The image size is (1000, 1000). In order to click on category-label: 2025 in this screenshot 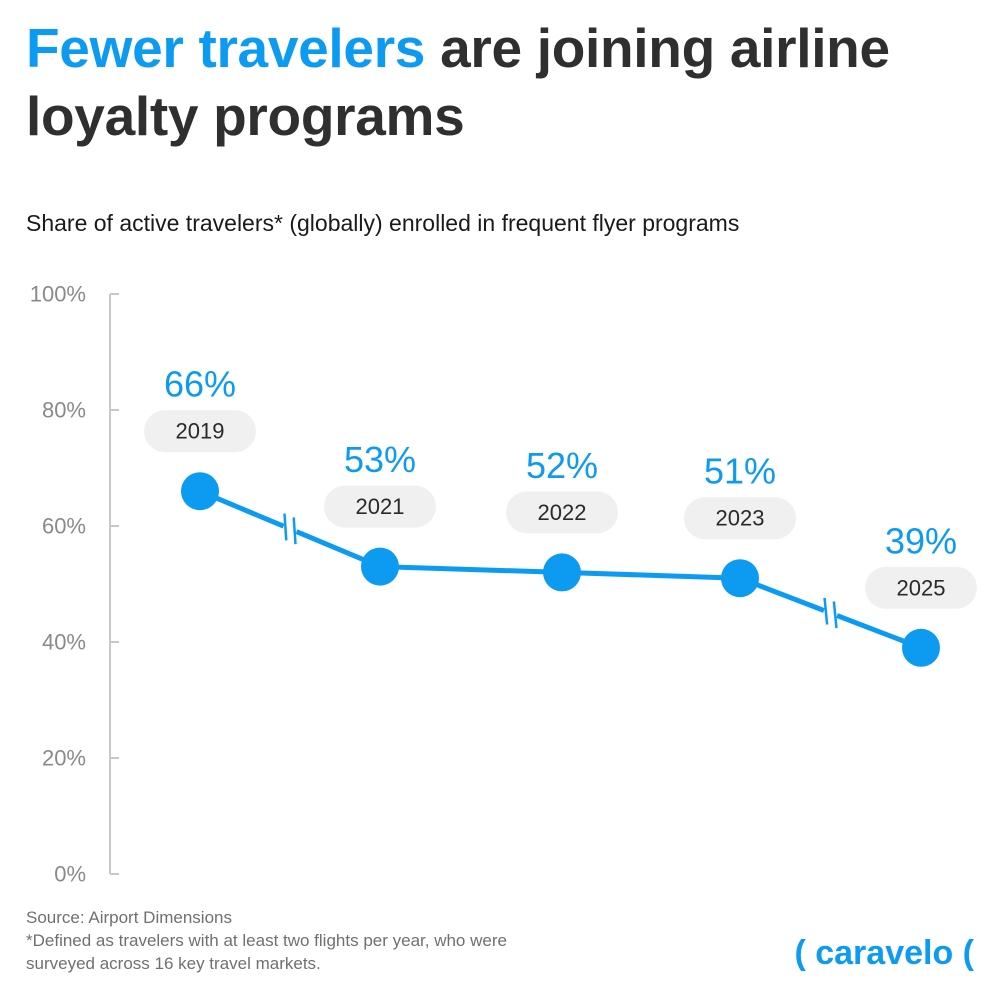, I will do `click(921, 587)`.